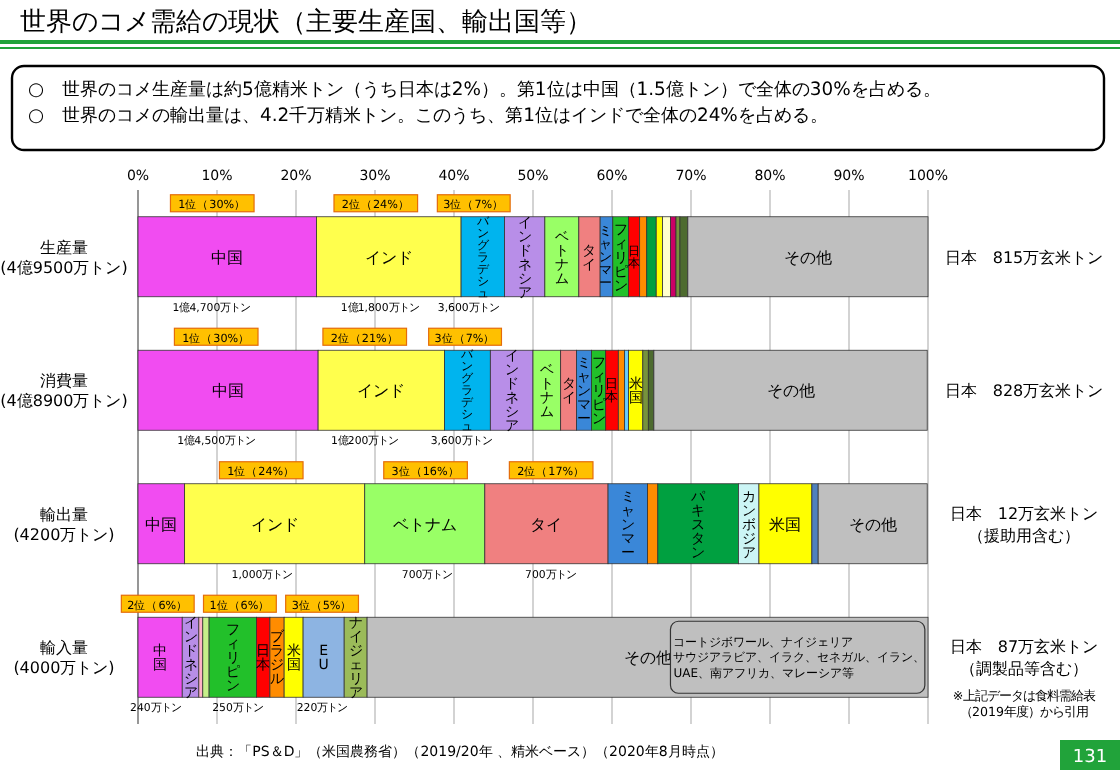 The image size is (1120, 770). Describe the element at coordinates (1024, 257) in the screenshot. I see `text: 日本 815万玄米トン` at that location.